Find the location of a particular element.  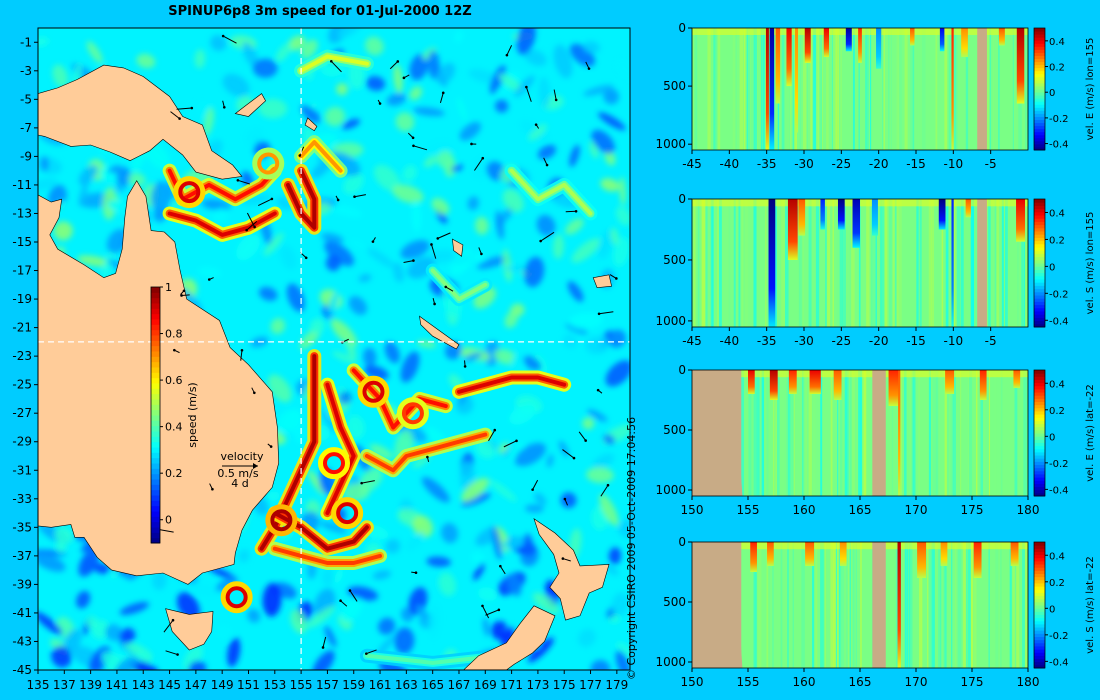

y-tick-label: -45 is located at coordinates (22, 670).